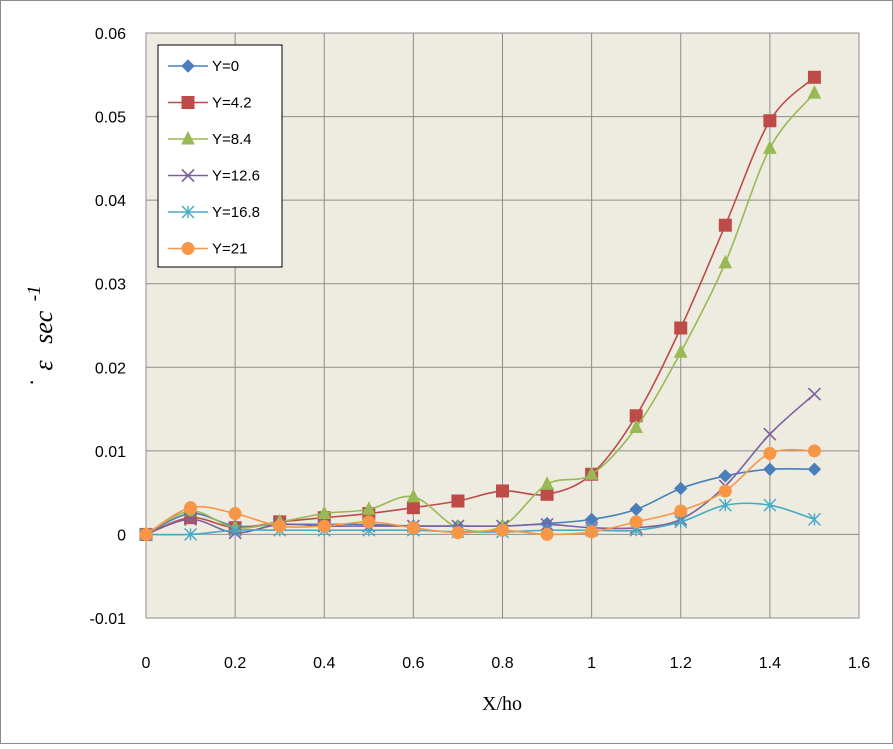  What do you see at coordinates (236, 176) in the screenshot?
I see `legend-label-3: Y=12.6` at bounding box center [236, 176].